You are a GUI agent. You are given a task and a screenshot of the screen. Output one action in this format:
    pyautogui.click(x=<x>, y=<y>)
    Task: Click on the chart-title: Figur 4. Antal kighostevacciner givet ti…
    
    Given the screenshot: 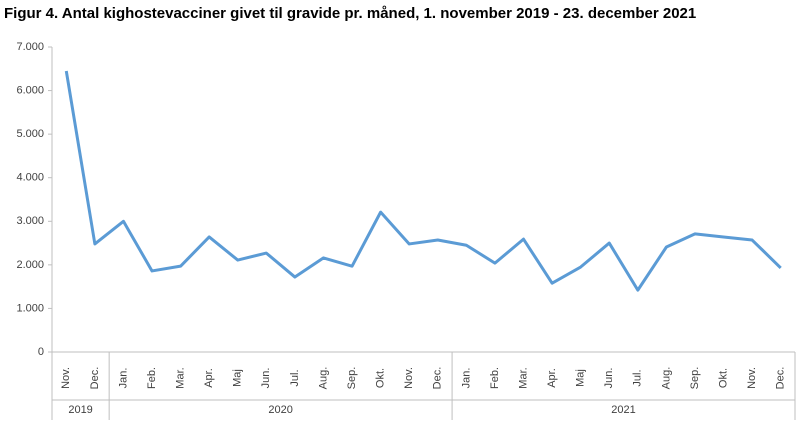 What is the action you would take?
    pyautogui.click(x=350, y=13)
    